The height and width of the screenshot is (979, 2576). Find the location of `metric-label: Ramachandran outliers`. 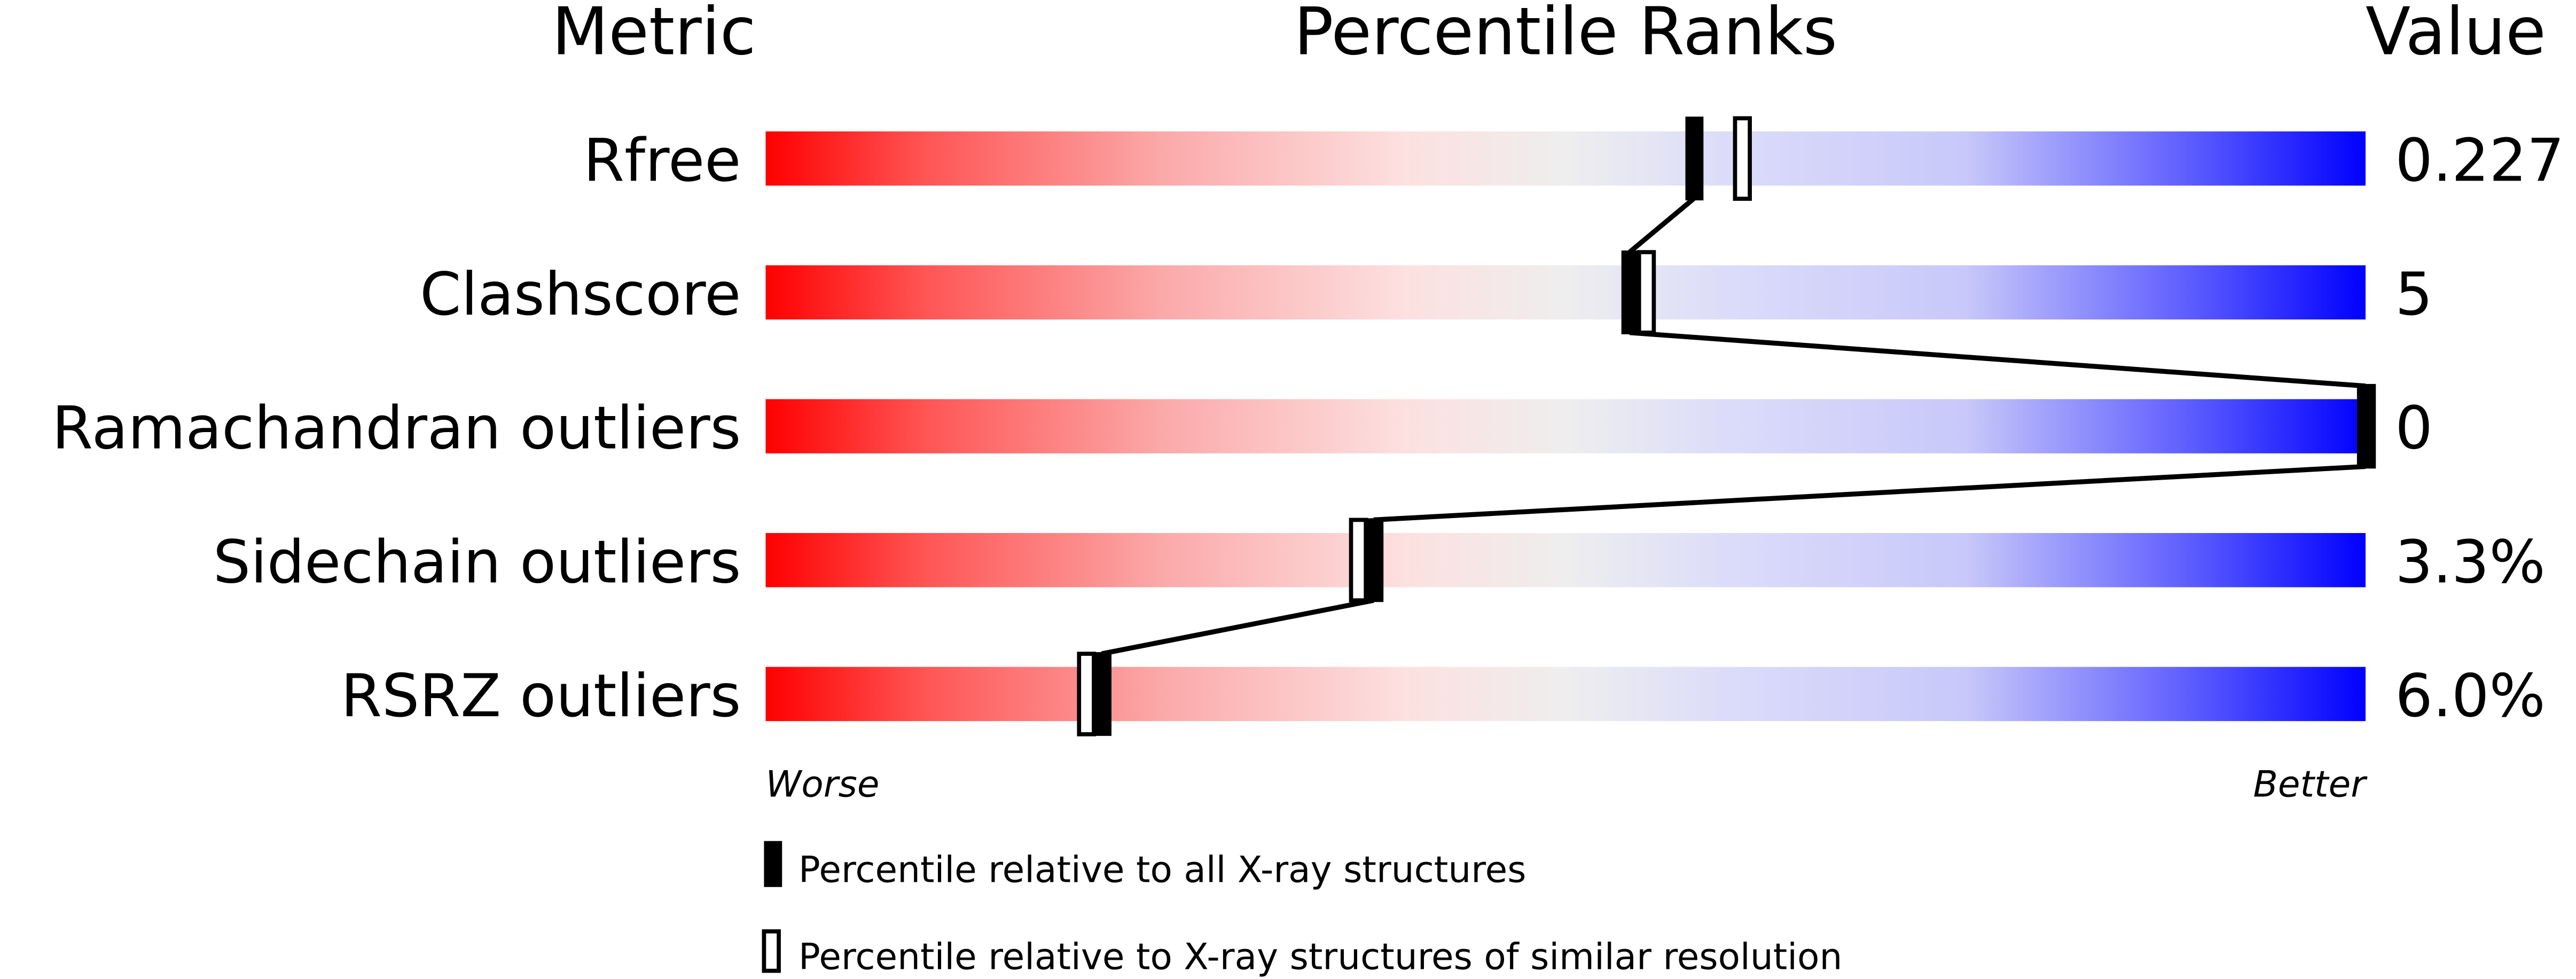

metric-label: Ramachandran outliers is located at coordinates (396, 428).